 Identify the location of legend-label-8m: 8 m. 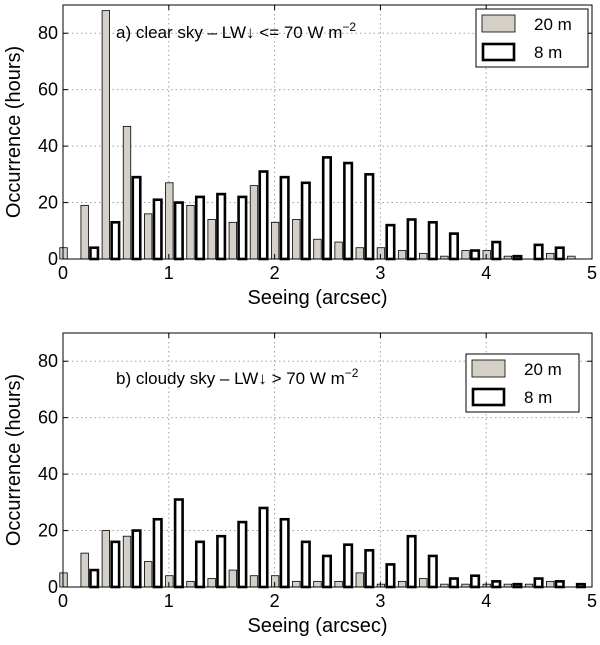
(538, 397).